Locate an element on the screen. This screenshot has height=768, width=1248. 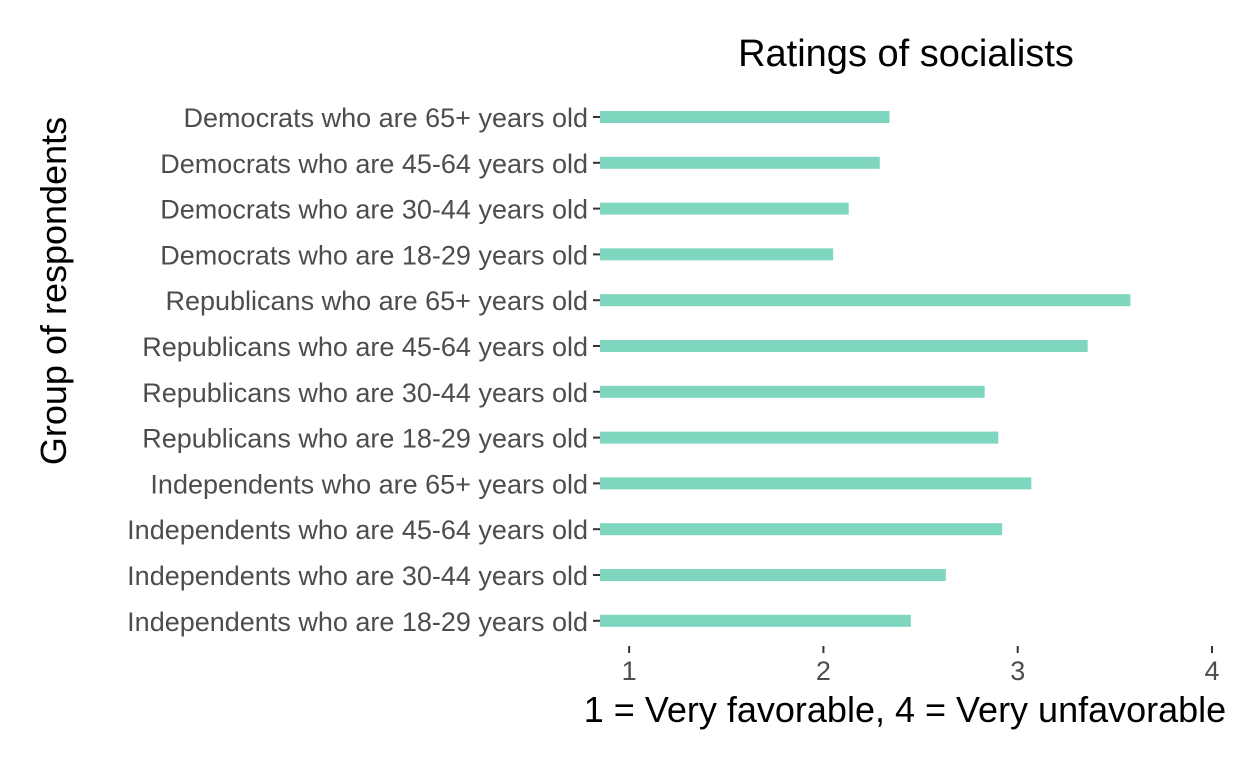
chart-title: Ratings of socialists is located at coordinates (906, 54).